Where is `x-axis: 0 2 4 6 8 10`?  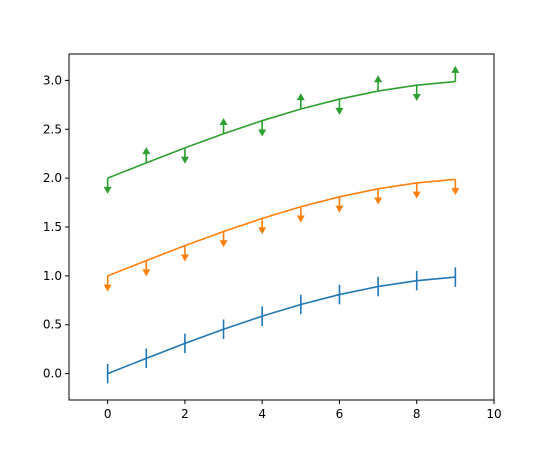
x-axis: 0 2 4 6 8 10 is located at coordinates (303, 410).